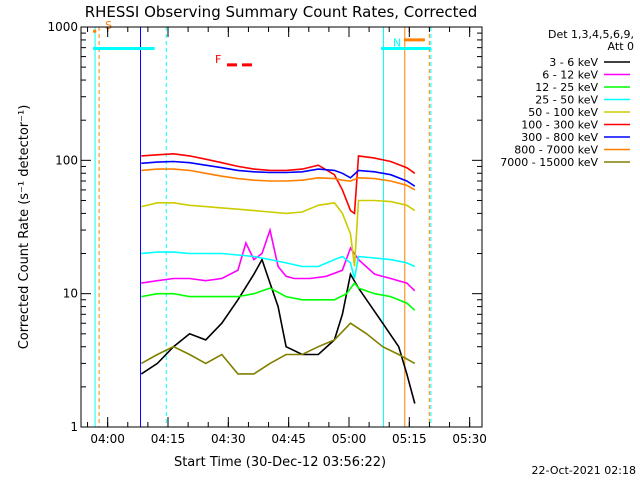 The image size is (640, 480). What do you see at coordinates (280, 462) in the screenshot?
I see `x-axis-label: Start Time (30-Dec-12 03:56:22)` at bounding box center [280, 462].